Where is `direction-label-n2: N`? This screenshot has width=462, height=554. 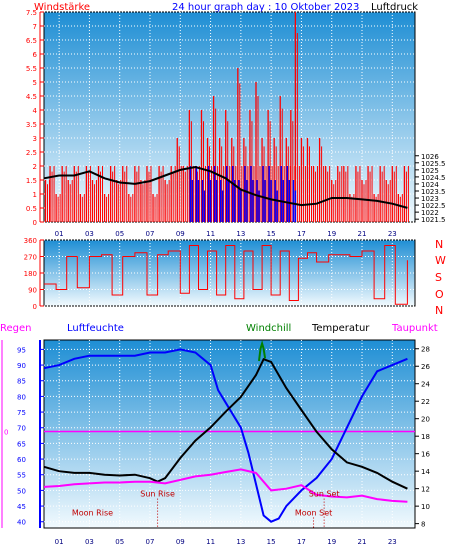 direction-label-n2: N is located at coordinates (439, 310).